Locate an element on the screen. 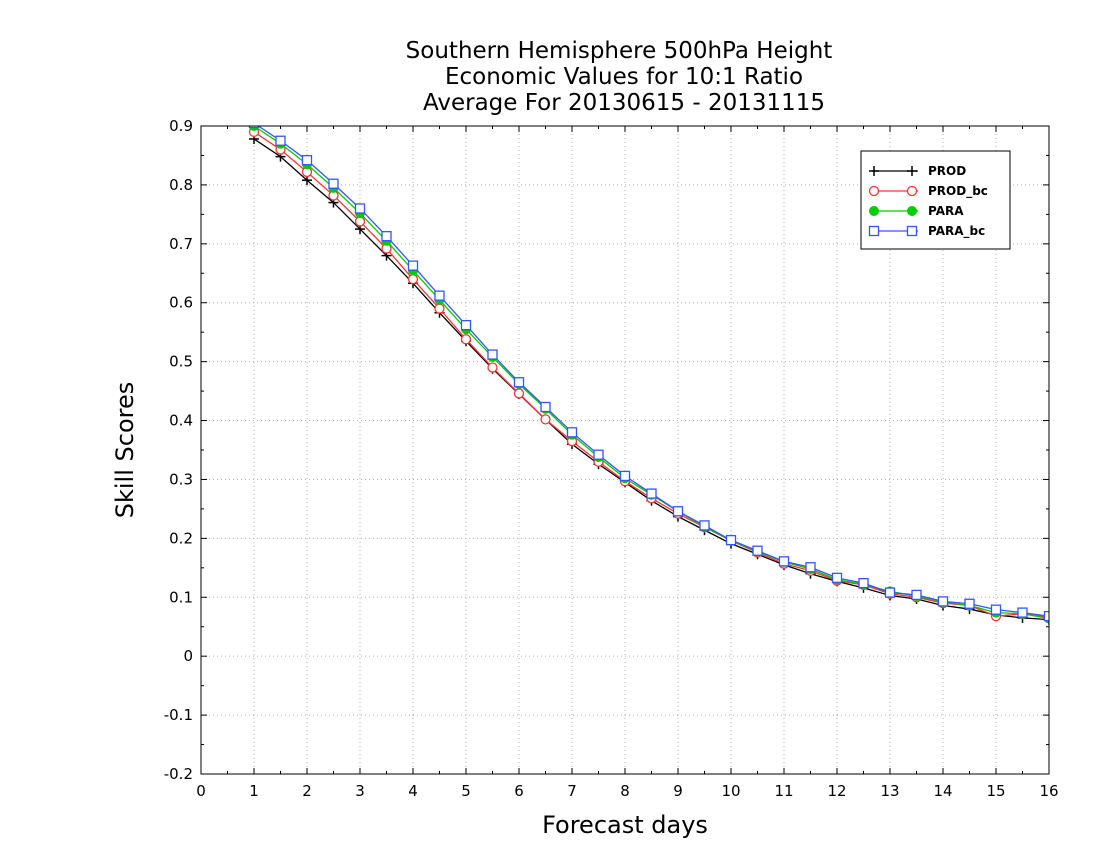 The width and height of the screenshot is (1100, 850). title-line-3: Average For 20130615 - 20131115 is located at coordinates (624, 103).